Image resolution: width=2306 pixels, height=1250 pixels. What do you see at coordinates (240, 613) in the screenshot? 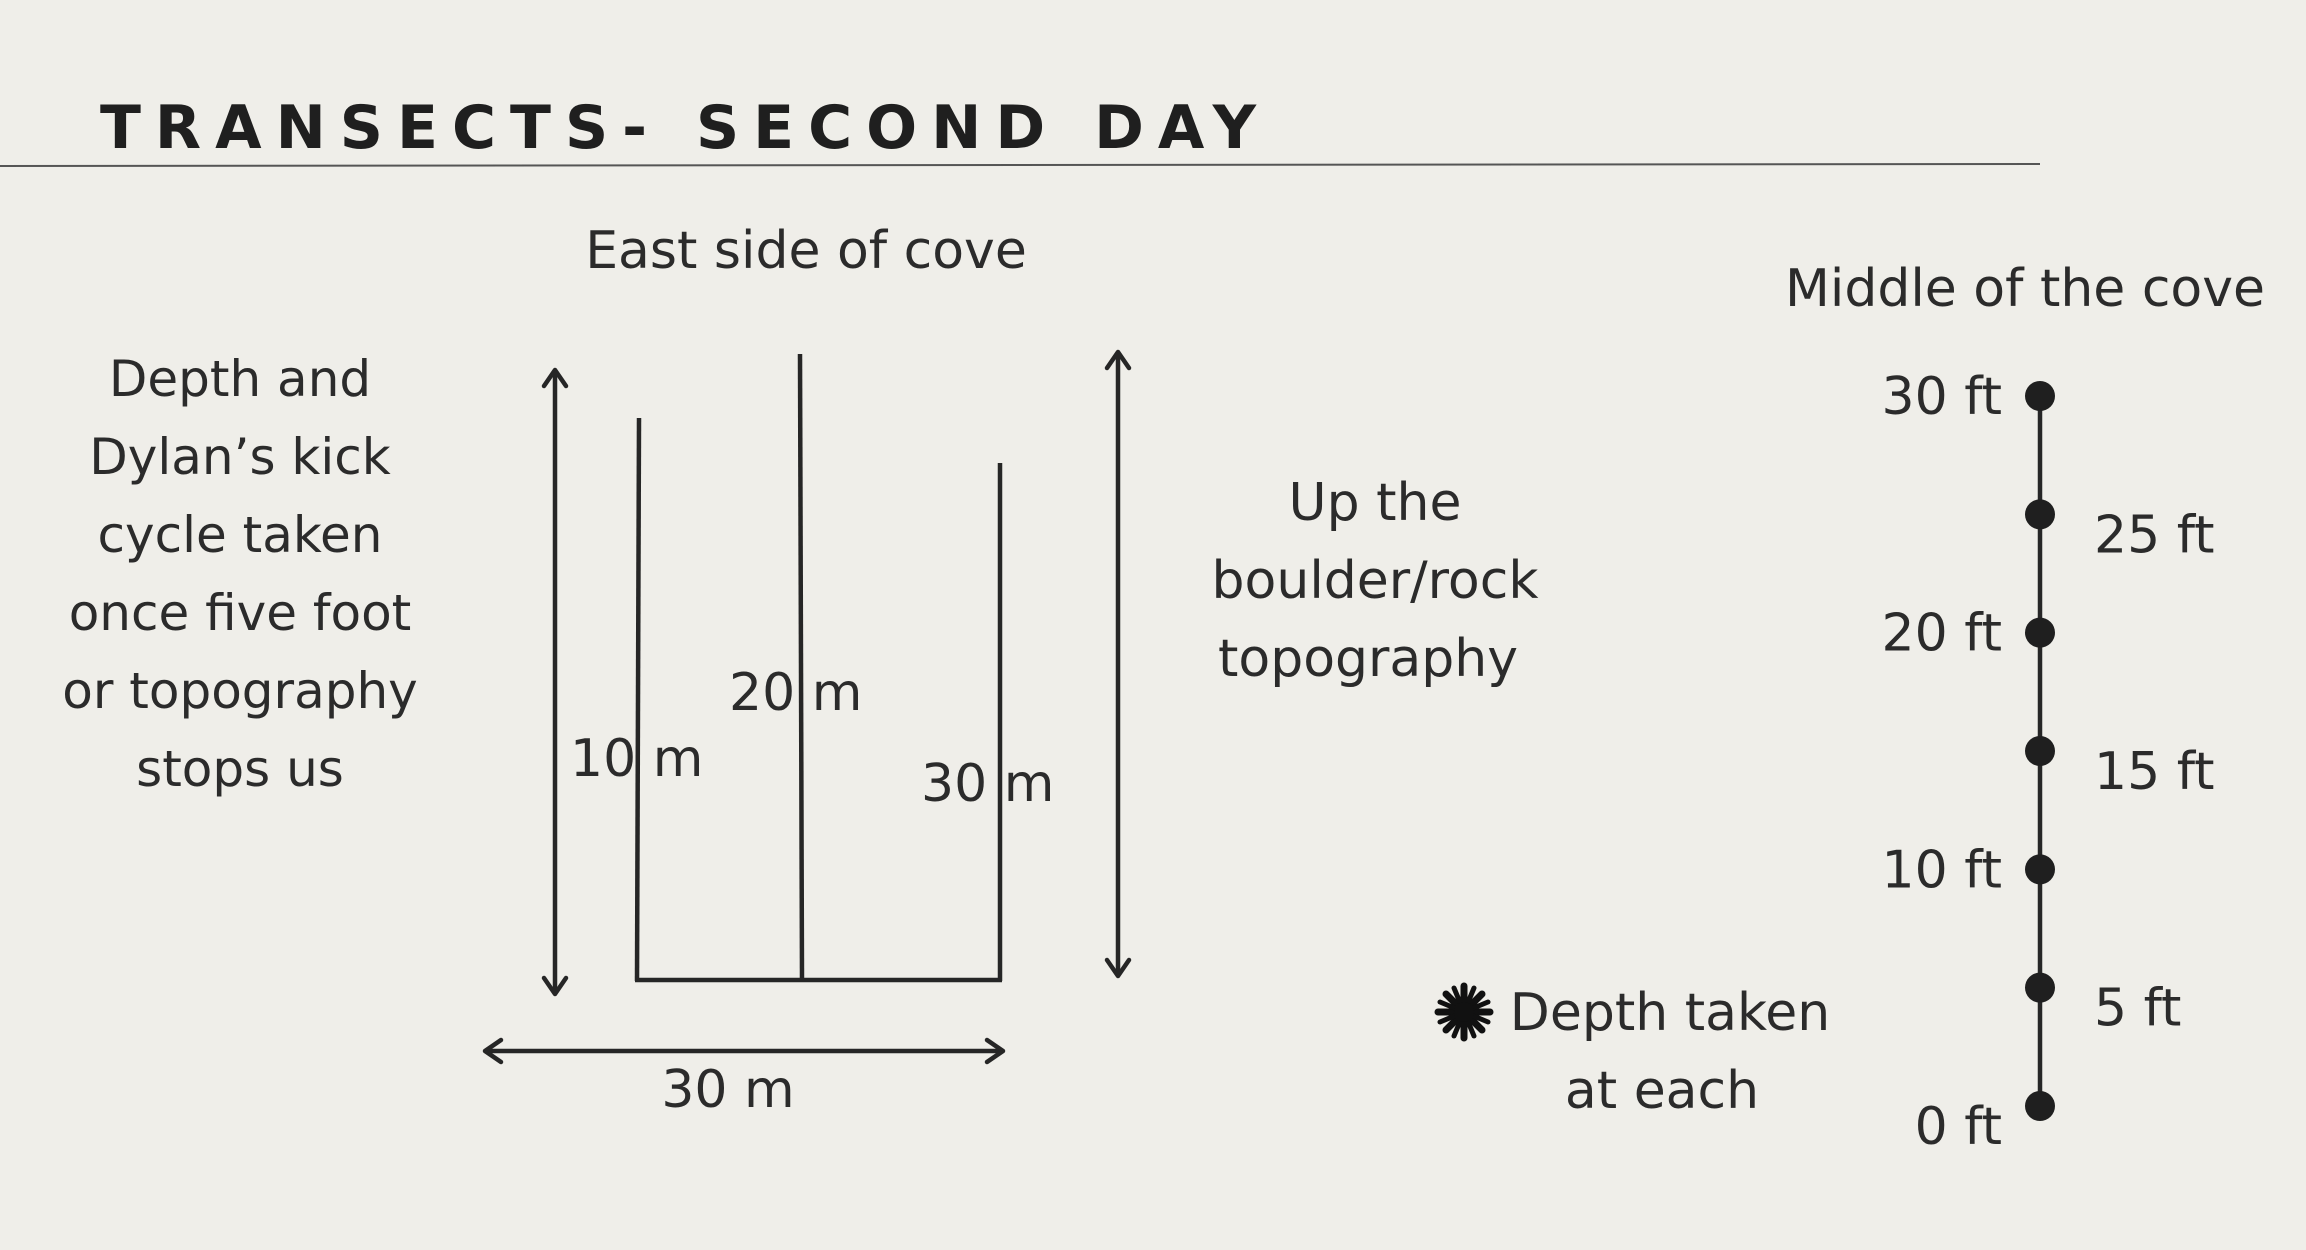
I see `left-note-line: once five foot` at bounding box center [240, 613].